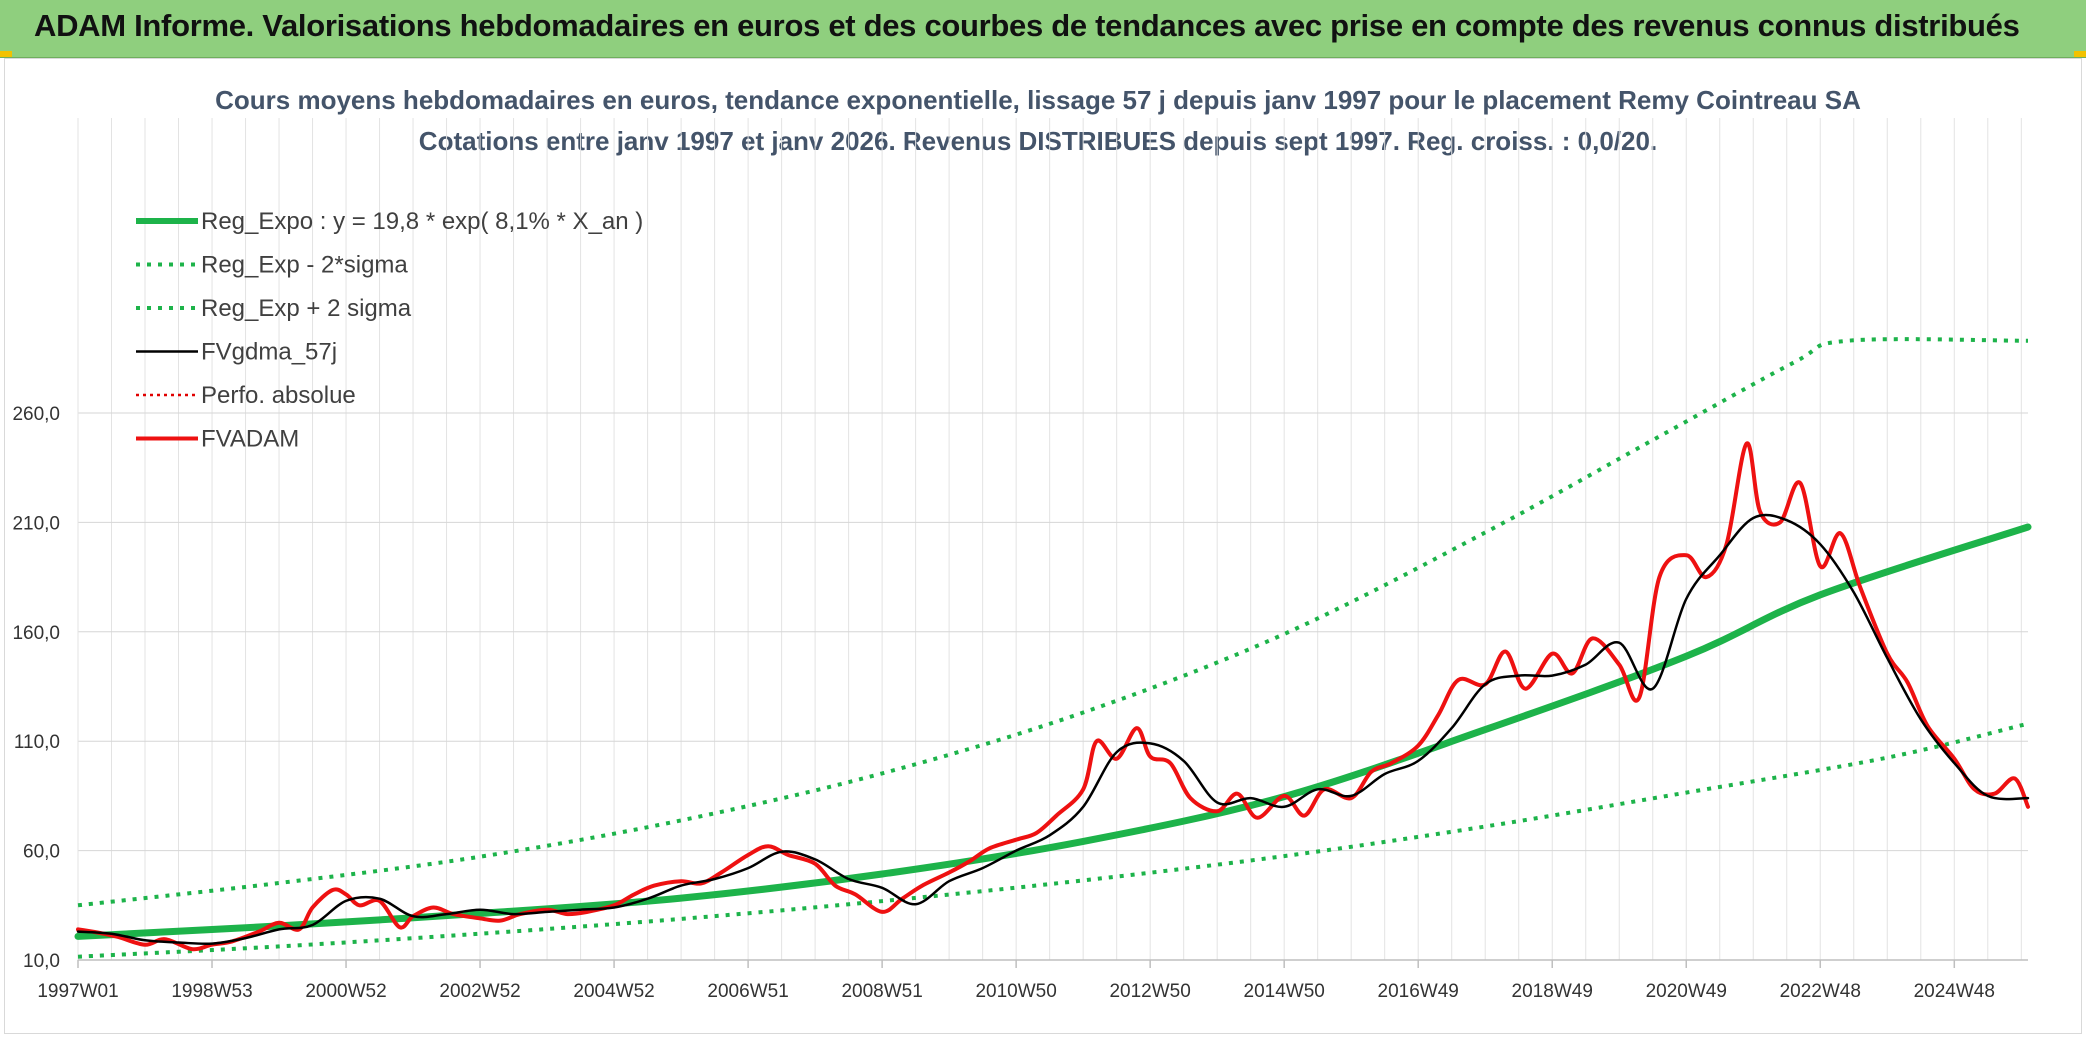  Describe the element at coordinates (1015, 991) in the screenshot. I see `x-tick-label: 2010W50` at that location.